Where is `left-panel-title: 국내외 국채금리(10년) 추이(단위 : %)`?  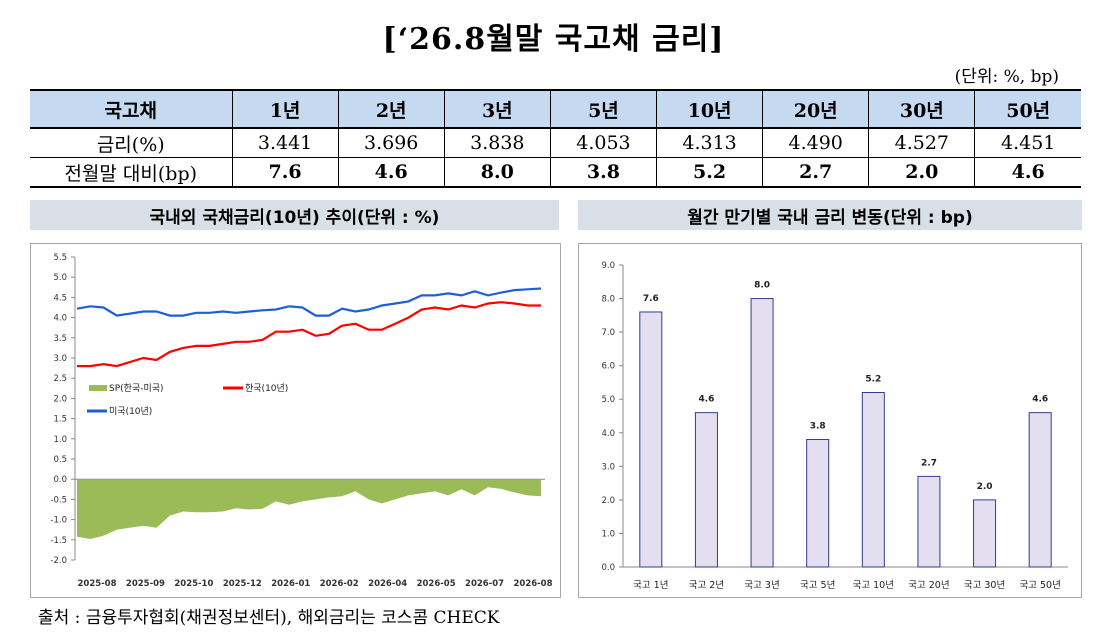 left-panel-title: 국내외 국채금리(10년) 추이(단위 : %) is located at coordinates (294, 215).